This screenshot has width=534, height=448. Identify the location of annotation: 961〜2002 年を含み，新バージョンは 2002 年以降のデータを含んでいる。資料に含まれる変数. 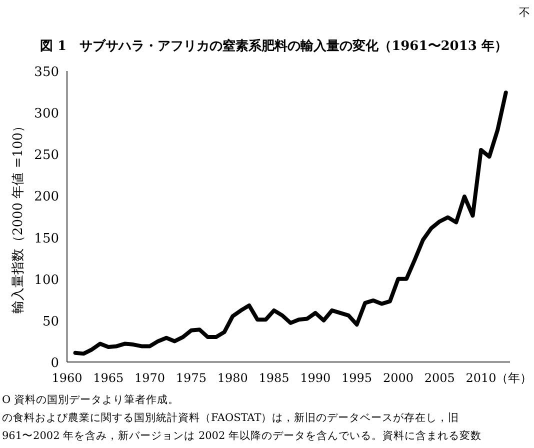
(242, 436).